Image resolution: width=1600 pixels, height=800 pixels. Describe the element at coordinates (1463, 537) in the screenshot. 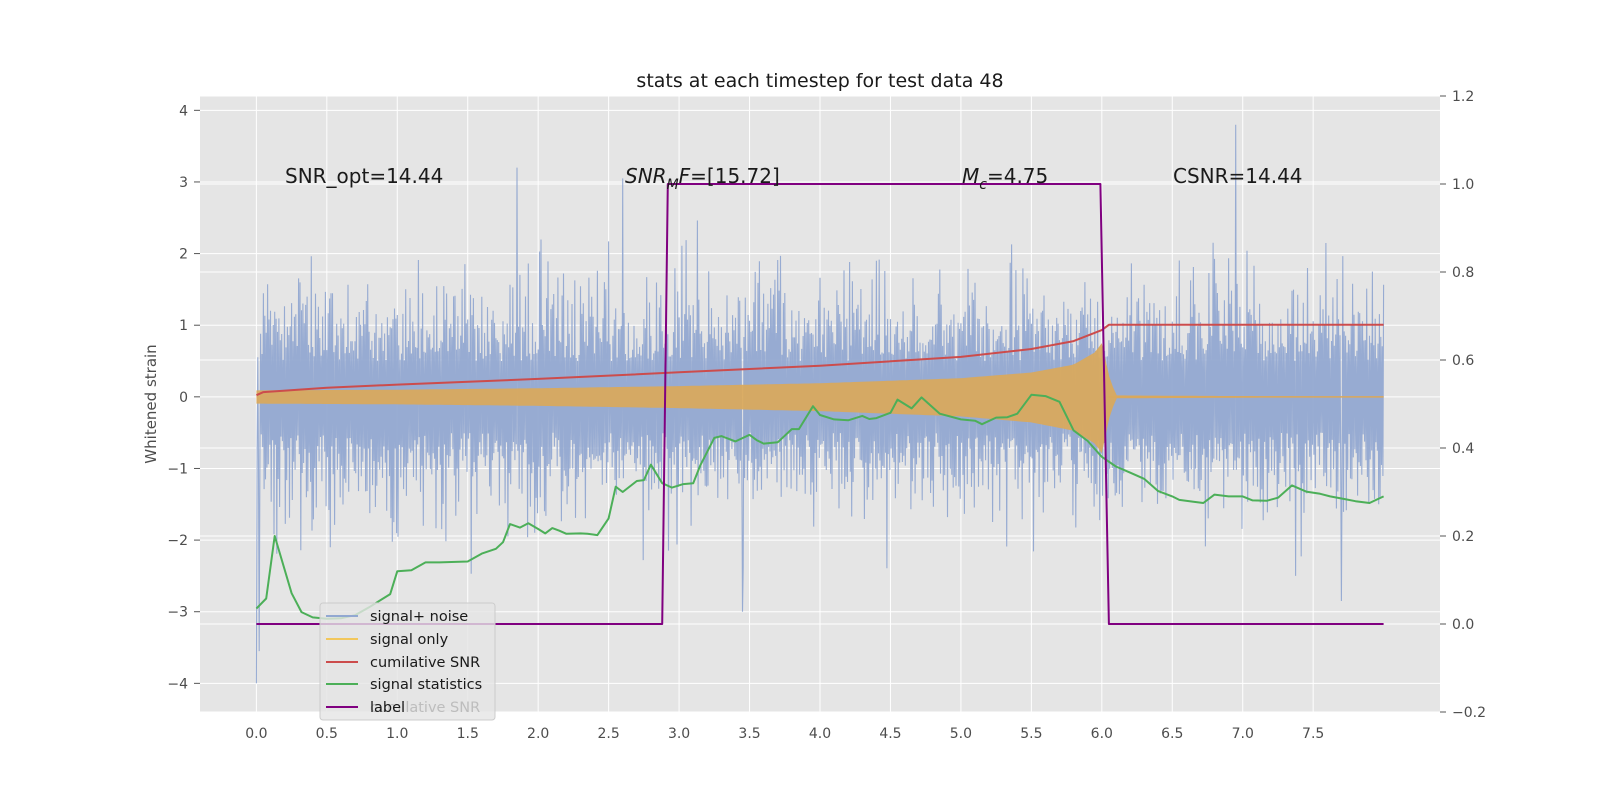

I see `y2-tick-label: 0.2` at that location.